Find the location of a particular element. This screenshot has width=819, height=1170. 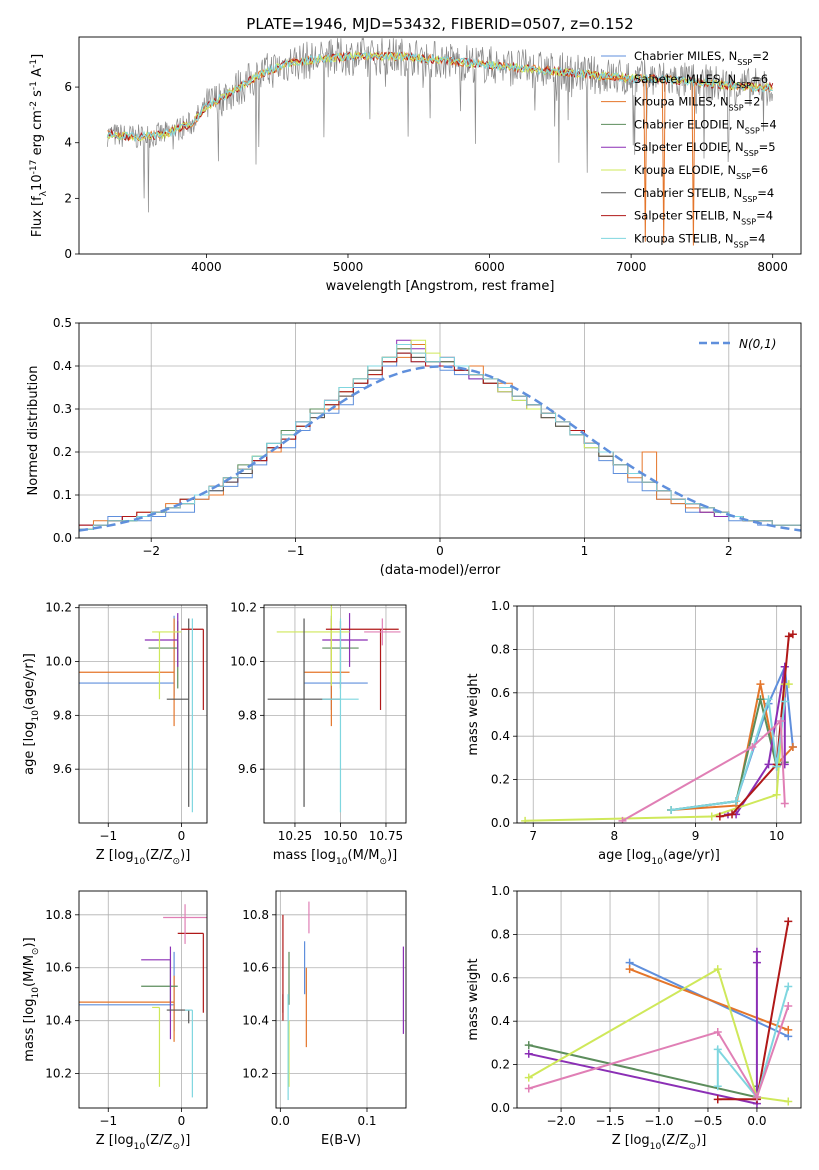

x-axis-label: E(B-V) is located at coordinates (341, 1140).